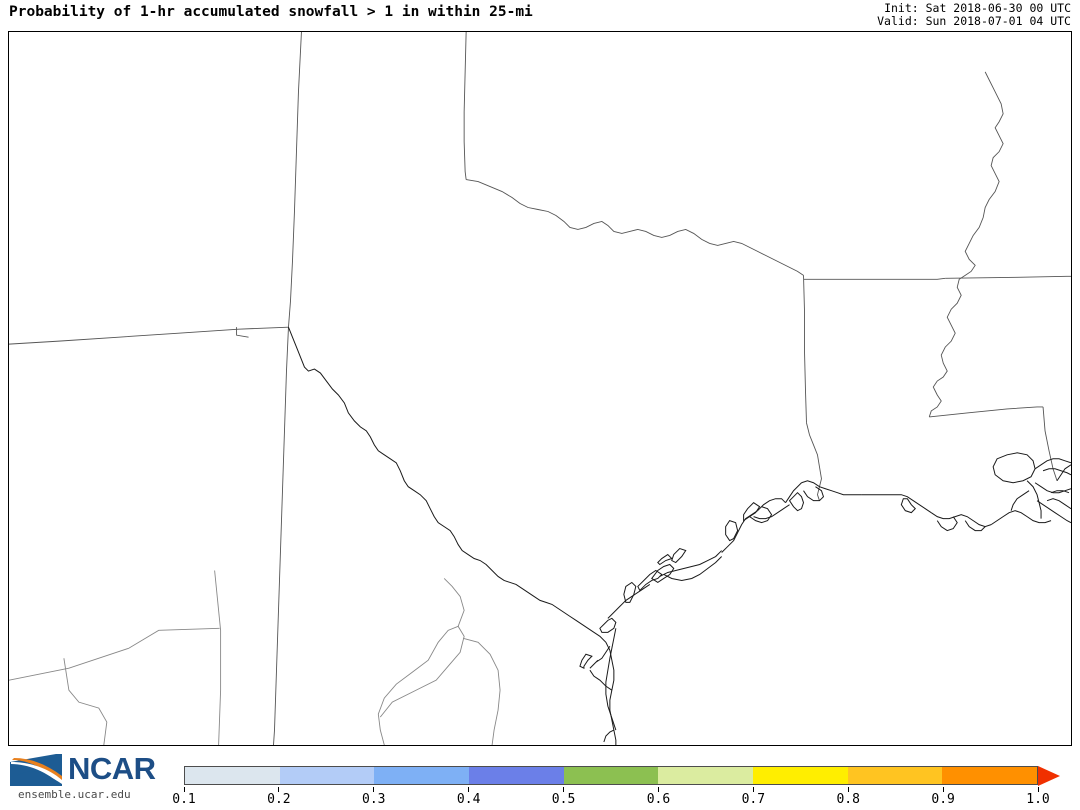 The width and height of the screenshot is (1080, 810). I want to click on colorbar-segment-0.2-0.3, so click(327, 775).